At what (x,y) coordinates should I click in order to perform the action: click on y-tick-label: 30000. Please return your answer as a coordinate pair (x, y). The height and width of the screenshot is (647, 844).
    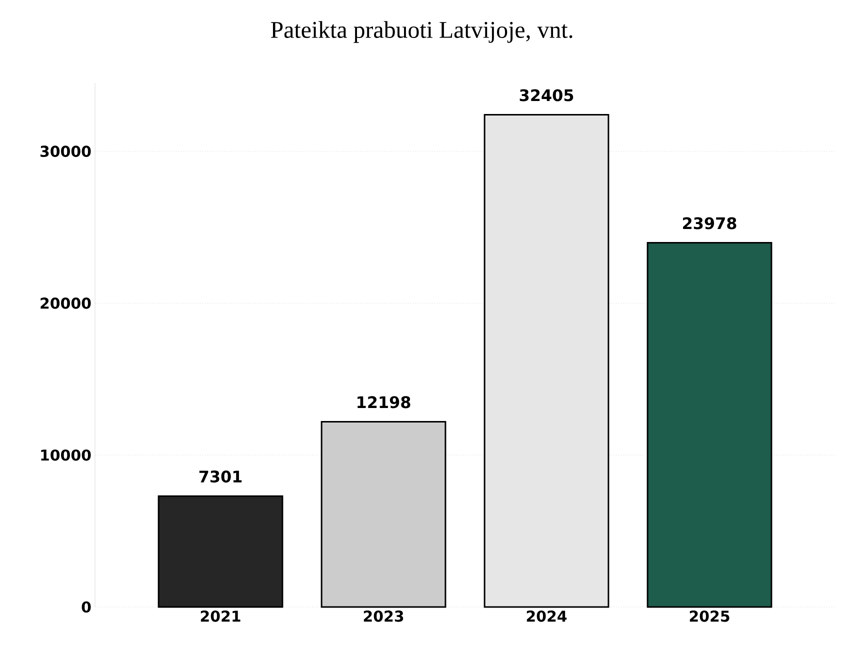
    Looking at the image, I should click on (65, 151).